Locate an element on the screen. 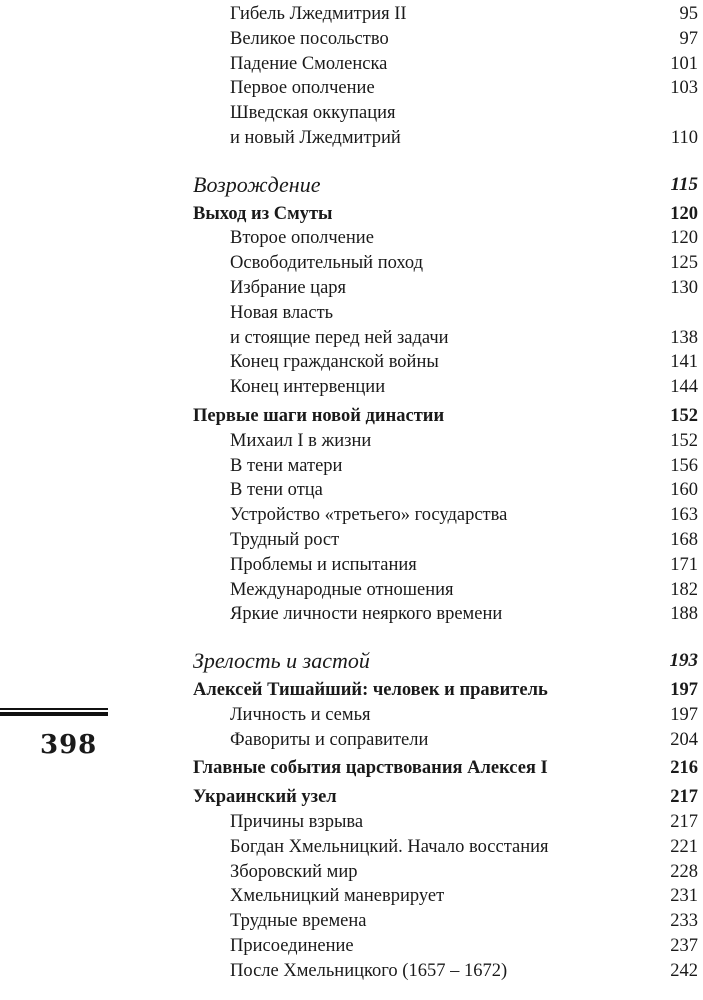 Image resolution: width=703 pixels, height=1000 pixels. entry-page-number: 103 is located at coordinates (684, 88).